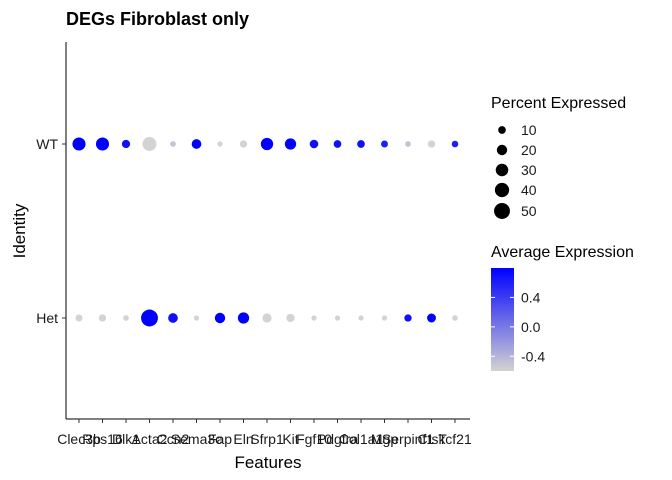  What do you see at coordinates (533, 356) in the screenshot?
I see `colorbar-tick-label: -0.4` at bounding box center [533, 356].